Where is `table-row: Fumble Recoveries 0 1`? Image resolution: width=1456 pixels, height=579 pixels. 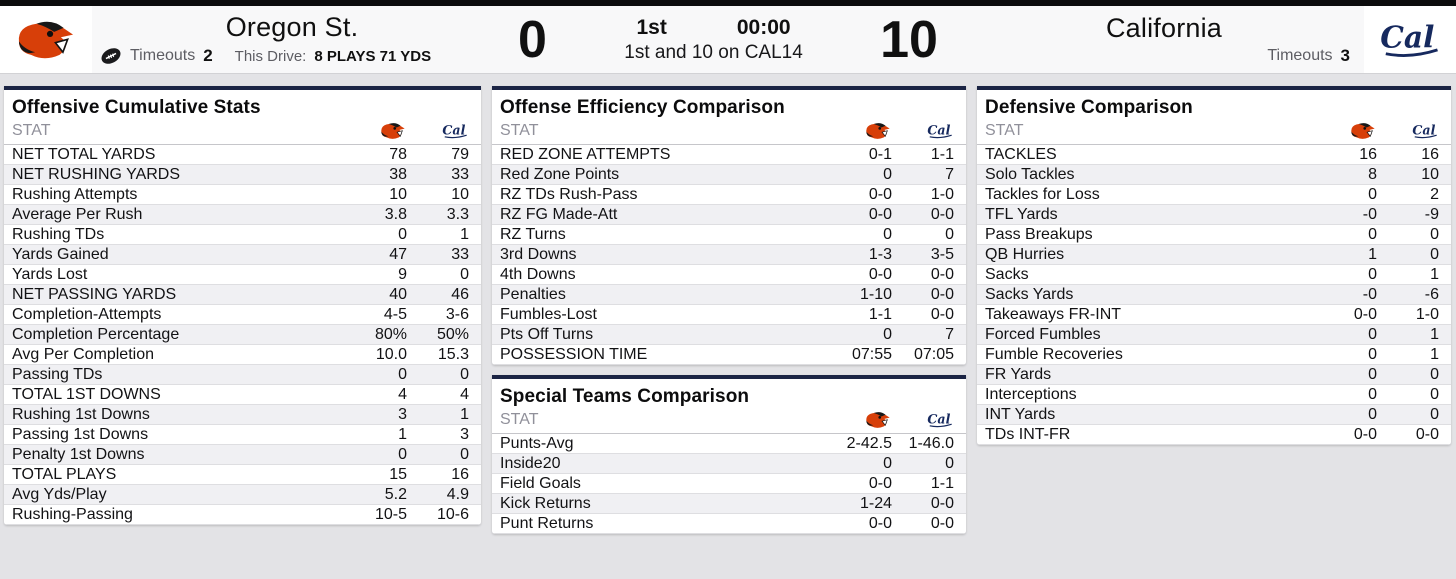 table-row: Fumble Recoveries 0 1 is located at coordinates (1214, 354).